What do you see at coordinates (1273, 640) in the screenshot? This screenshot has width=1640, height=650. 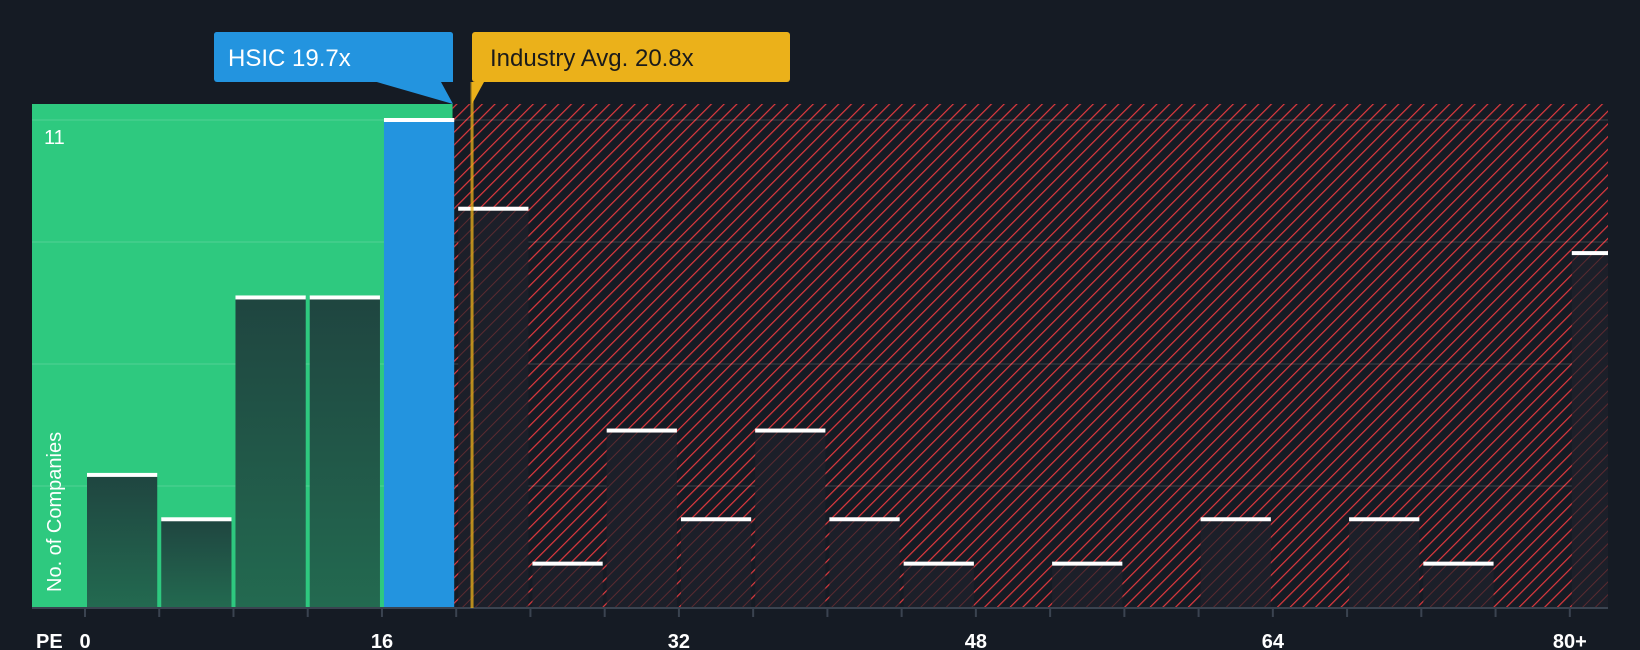 I see `x-tick-label: 64` at bounding box center [1273, 640].